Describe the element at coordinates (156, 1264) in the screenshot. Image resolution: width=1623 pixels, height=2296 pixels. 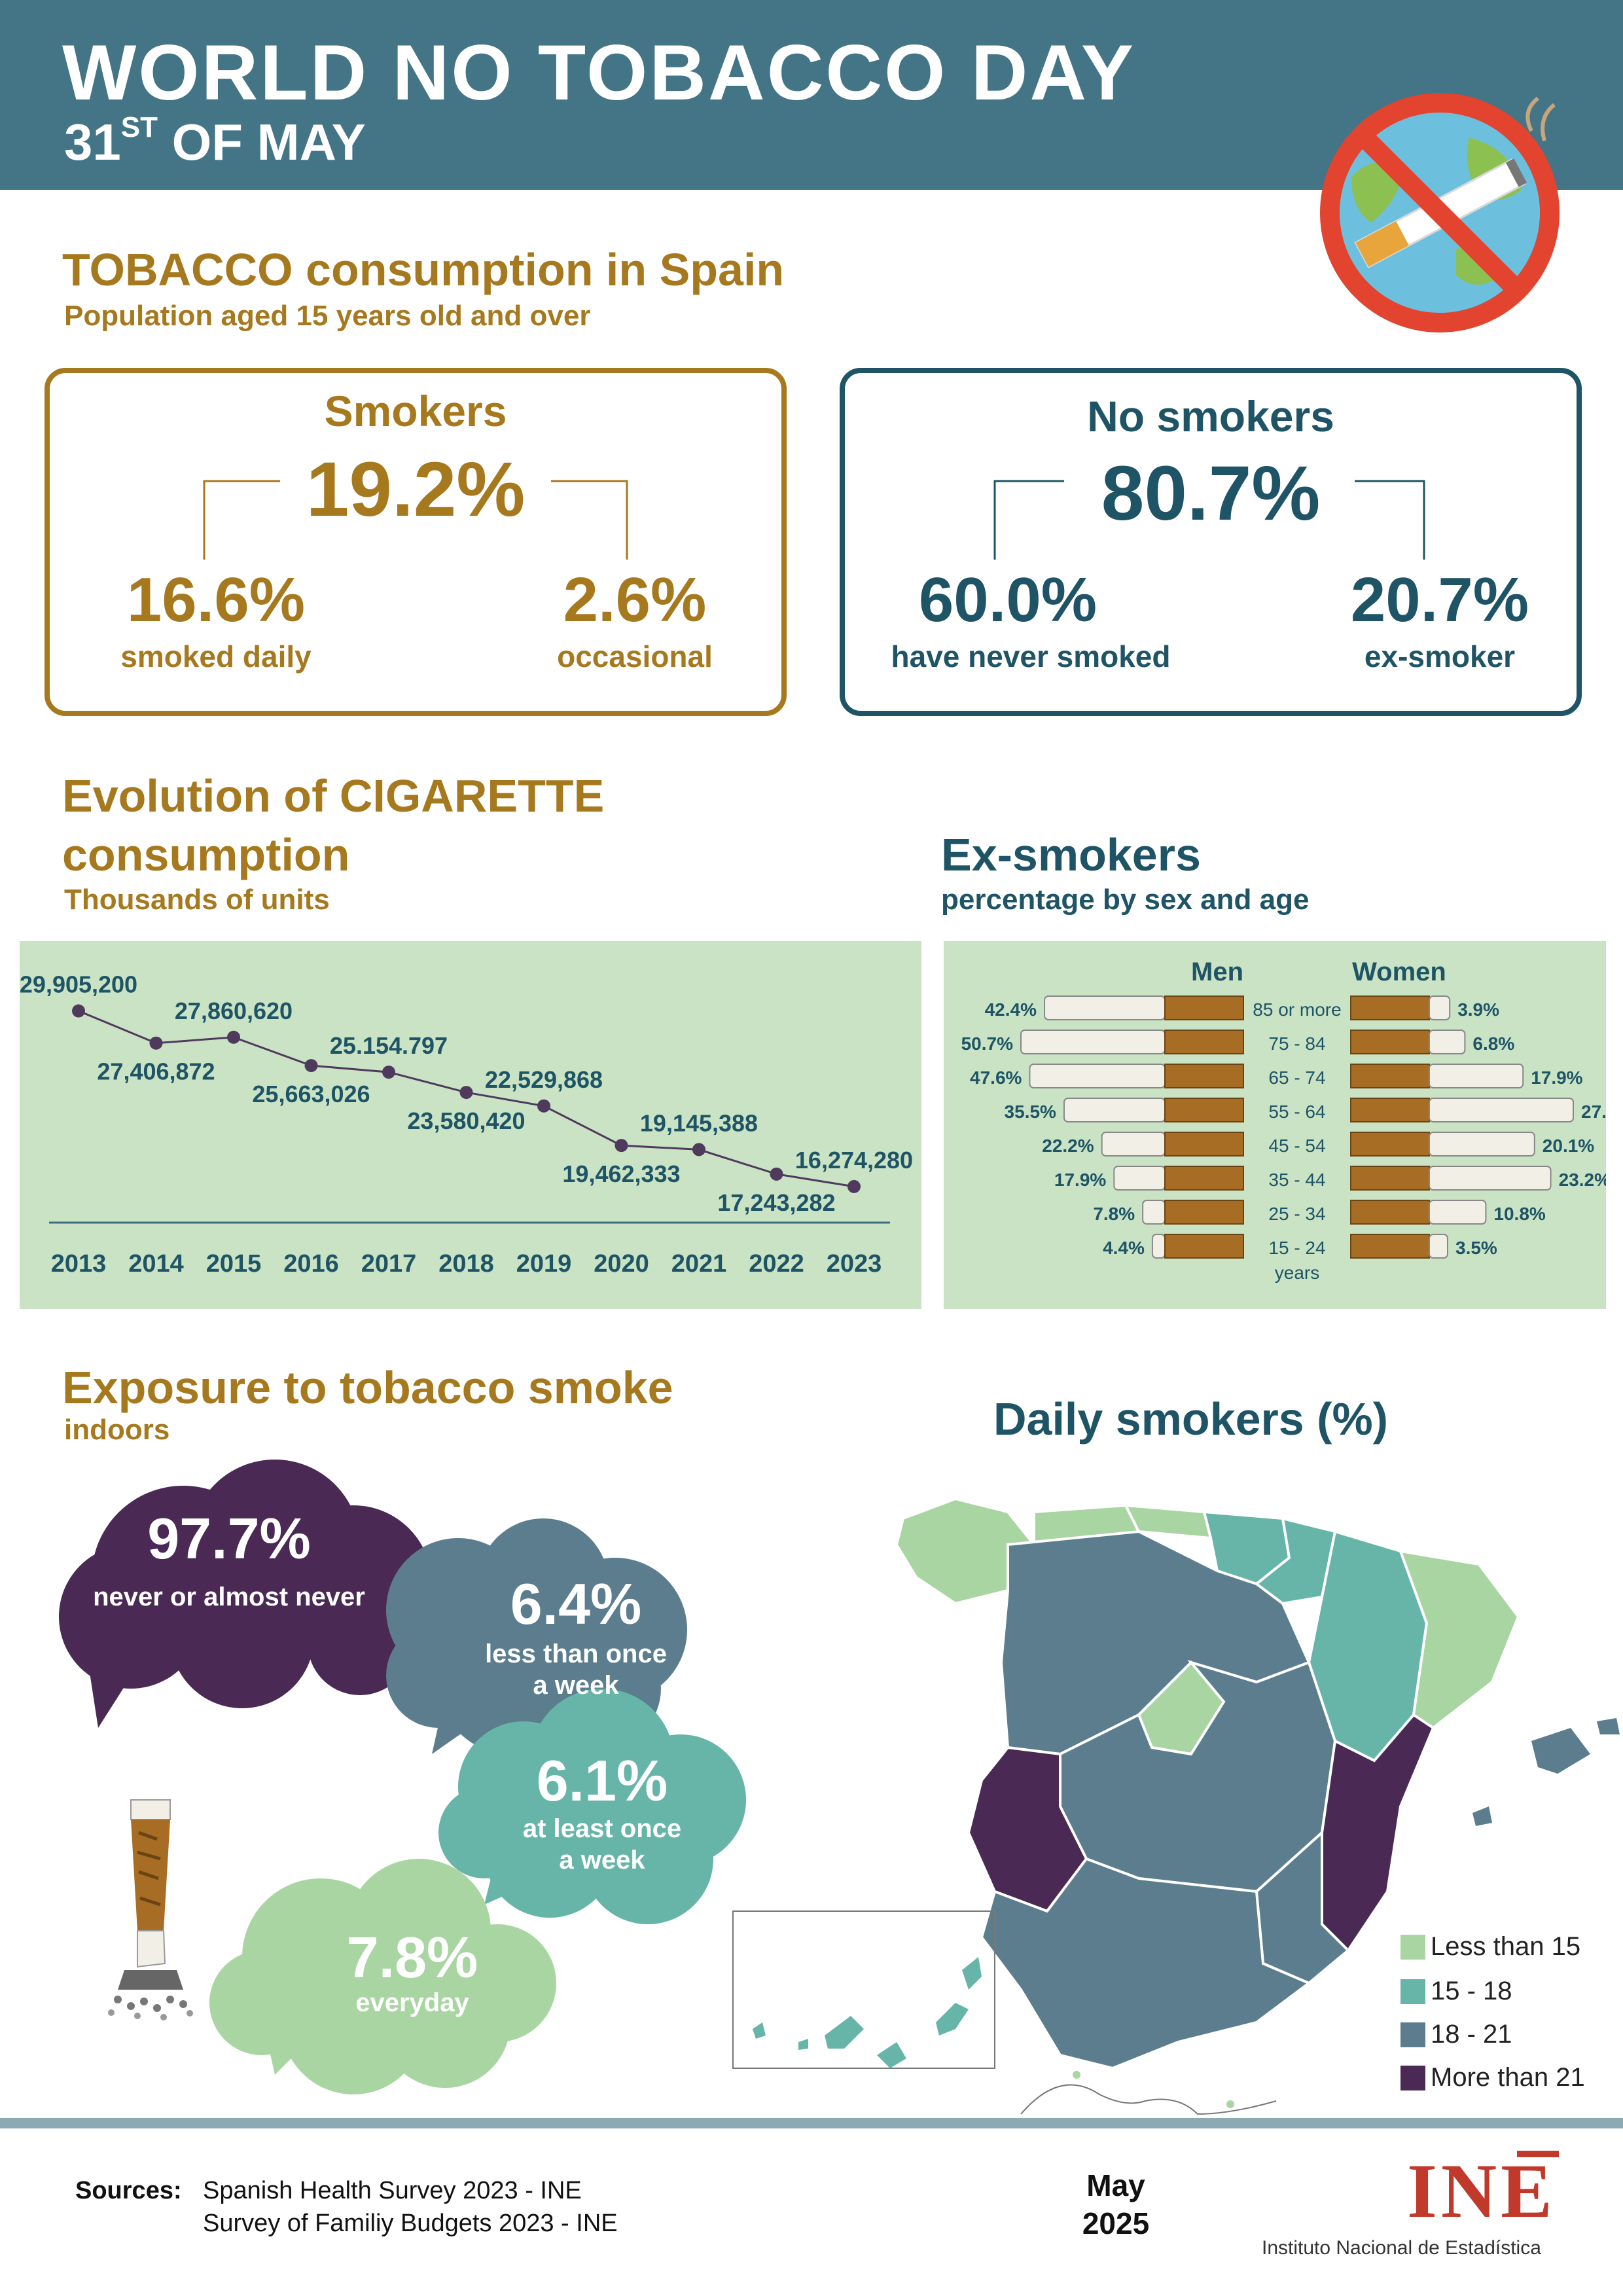
I see `x-tick-label: 2014` at that location.